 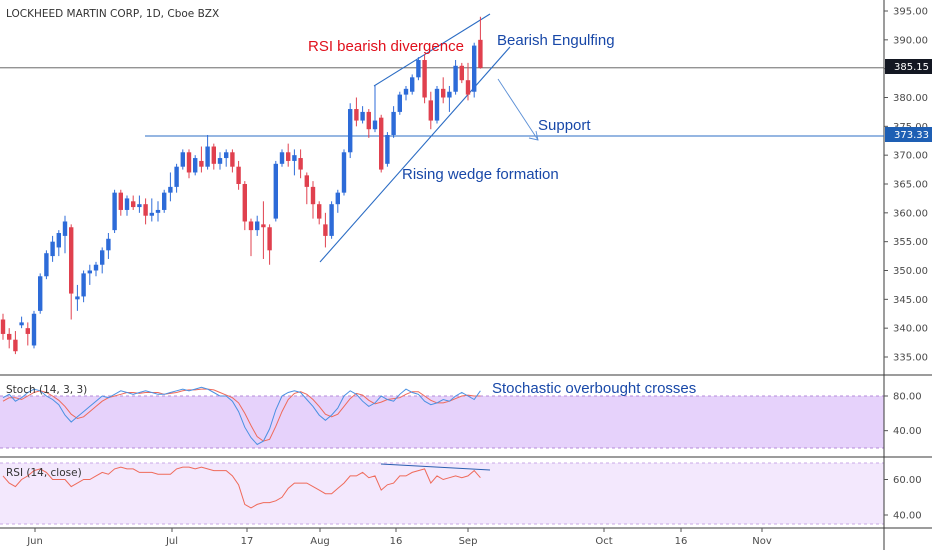 What do you see at coordinates (415, 154) in the screenshot?
I see `wedge-lower-line` at bounding box center [415, 154].